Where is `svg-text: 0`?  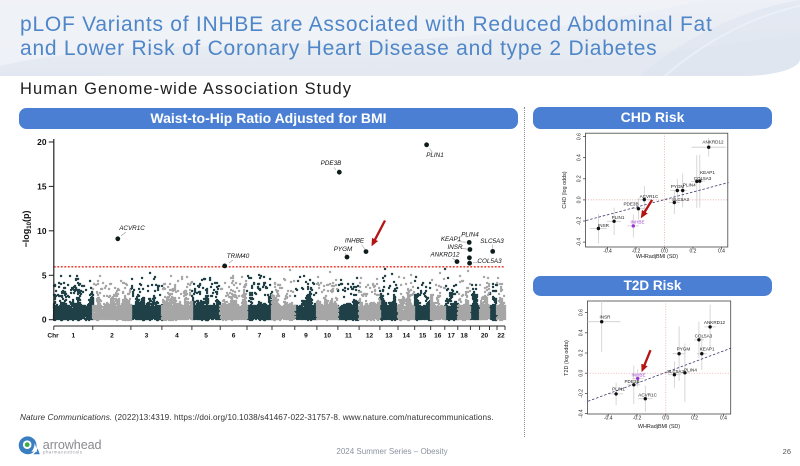 svg-text: 0 is located at coordinates (44, 320).